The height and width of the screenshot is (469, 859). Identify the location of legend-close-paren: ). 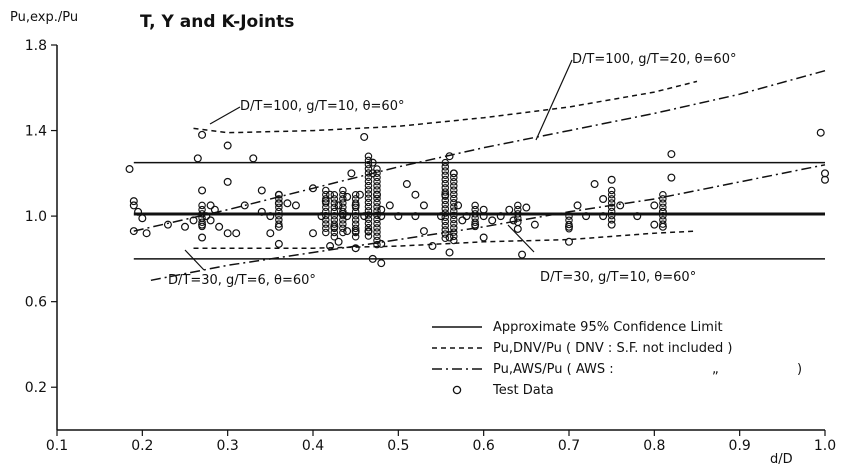
(799, 369).